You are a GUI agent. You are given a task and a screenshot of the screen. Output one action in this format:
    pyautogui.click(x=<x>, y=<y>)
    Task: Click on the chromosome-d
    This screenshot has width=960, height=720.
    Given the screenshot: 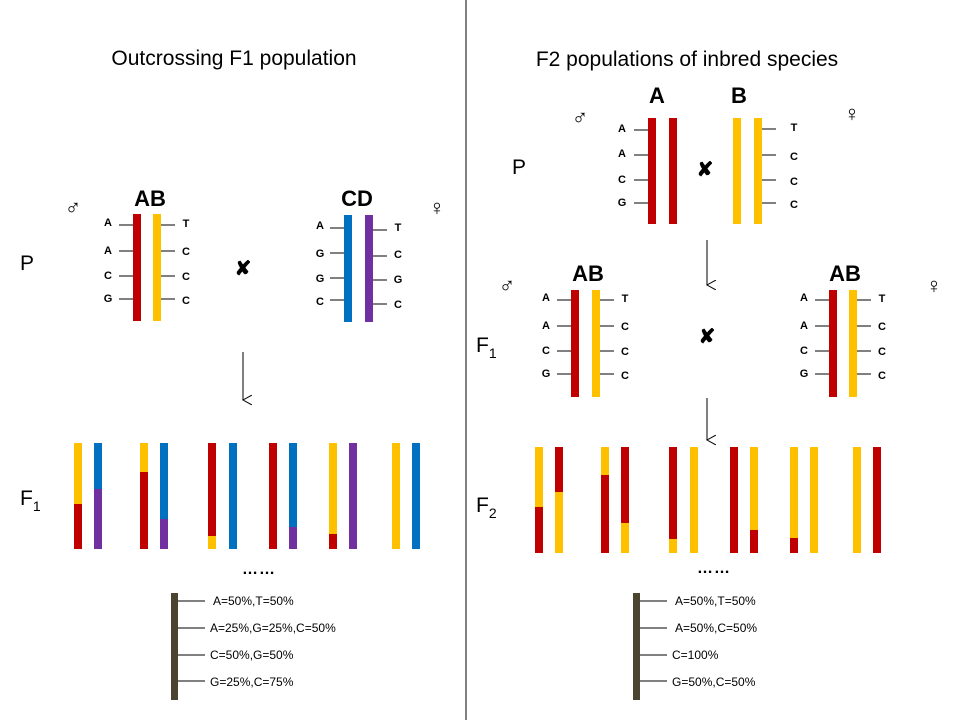 What is the action you would take?
    pyautogui.click(x=369, y=268)
    